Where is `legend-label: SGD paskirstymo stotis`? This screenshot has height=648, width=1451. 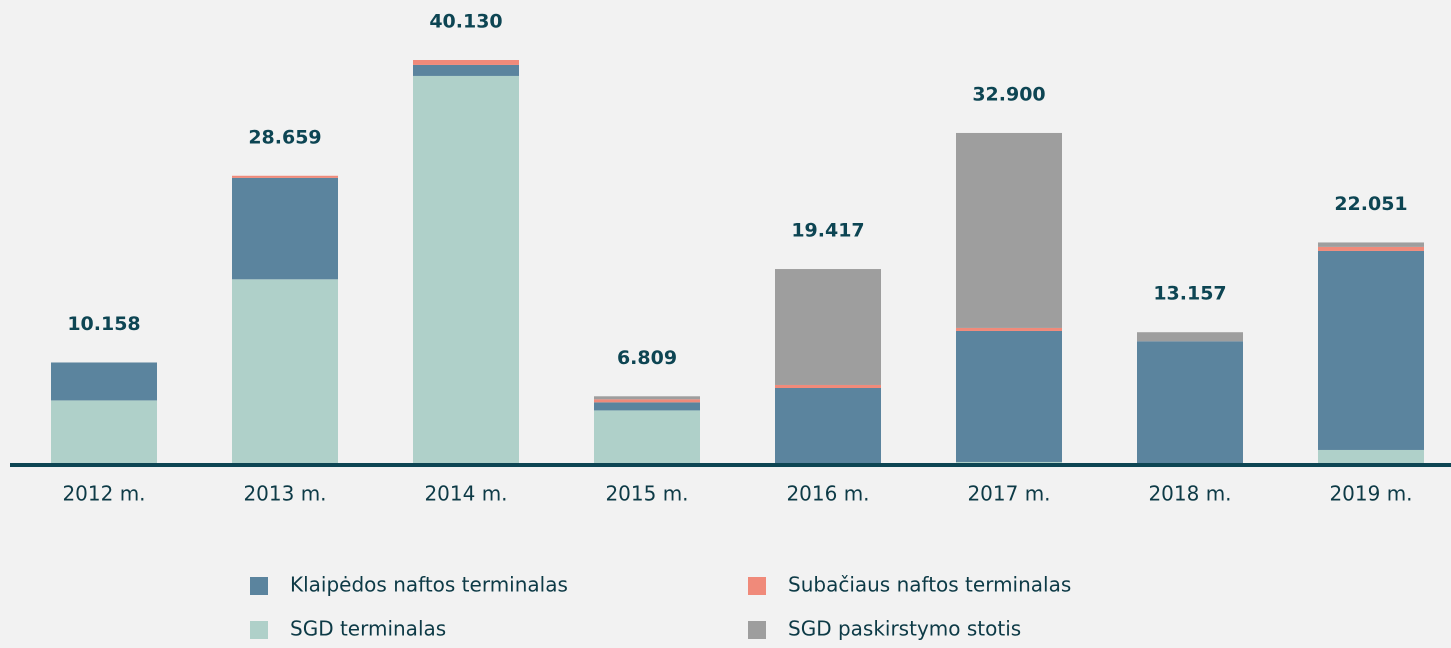 legend-label: SGD paskirstymo stotis is located at coordinates (904, 629).